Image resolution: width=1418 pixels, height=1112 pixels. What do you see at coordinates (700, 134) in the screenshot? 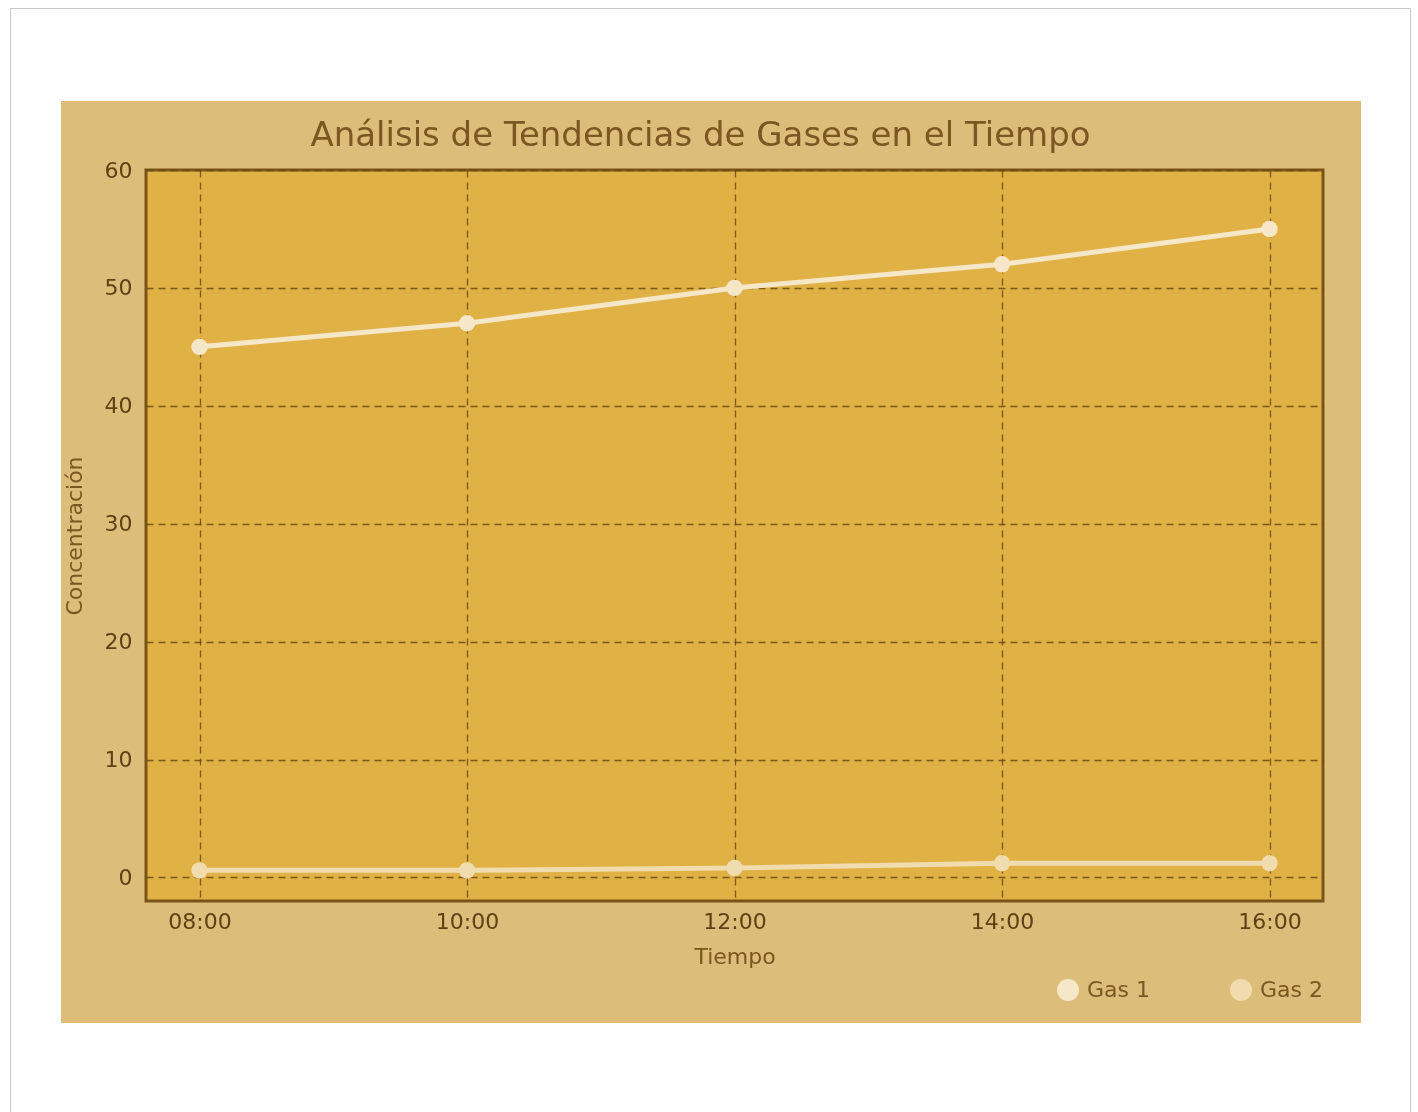
I see `chart-title: Análisis de Tendencias de Gases en el Tiempo` at bounding box center [700, 134].